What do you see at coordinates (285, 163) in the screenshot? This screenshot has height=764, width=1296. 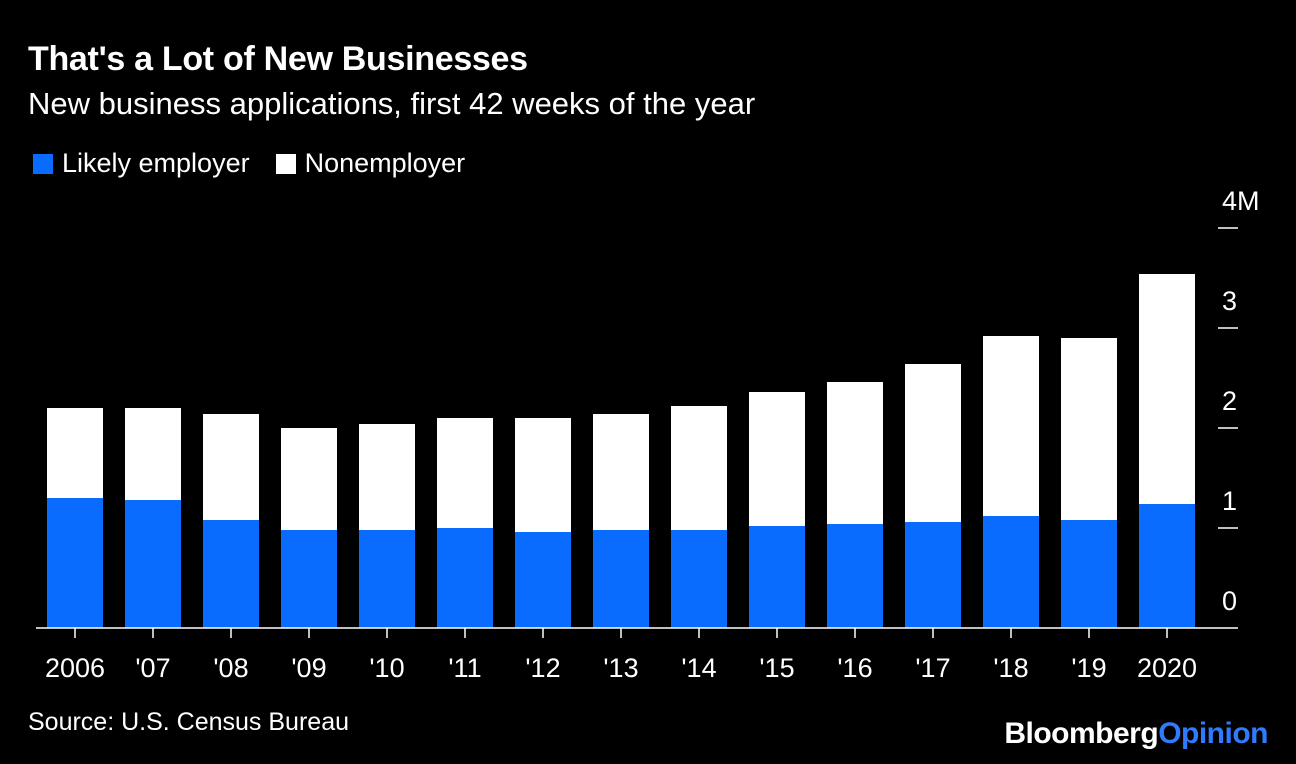 I see `legend-swatch-nonemployer` at bounding box center [285, 163].